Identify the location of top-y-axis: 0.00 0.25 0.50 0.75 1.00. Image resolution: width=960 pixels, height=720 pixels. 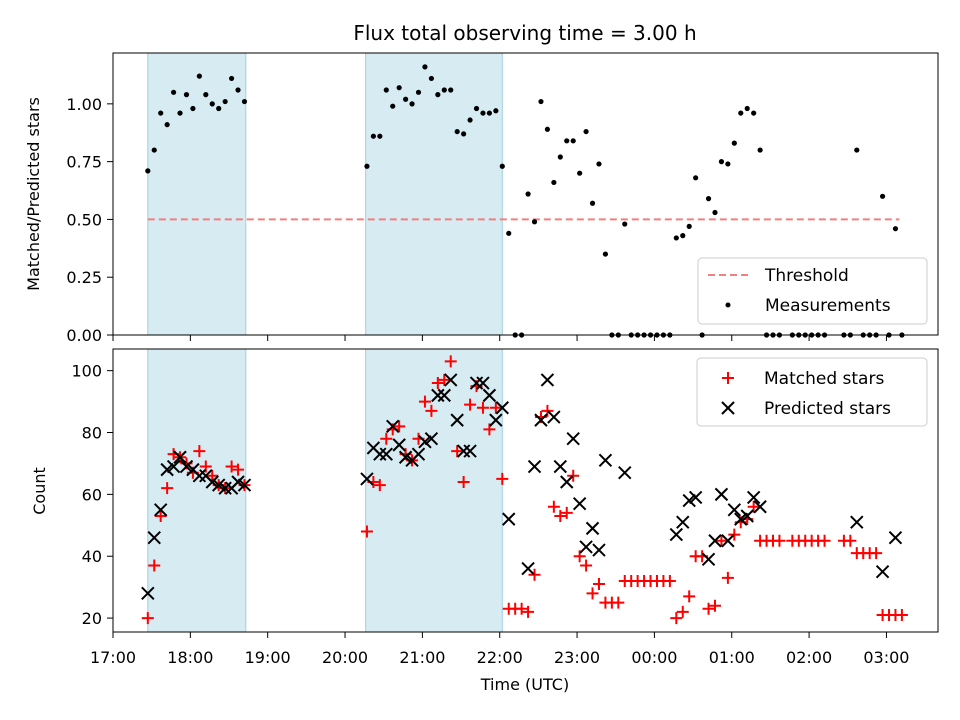
(89, 220).